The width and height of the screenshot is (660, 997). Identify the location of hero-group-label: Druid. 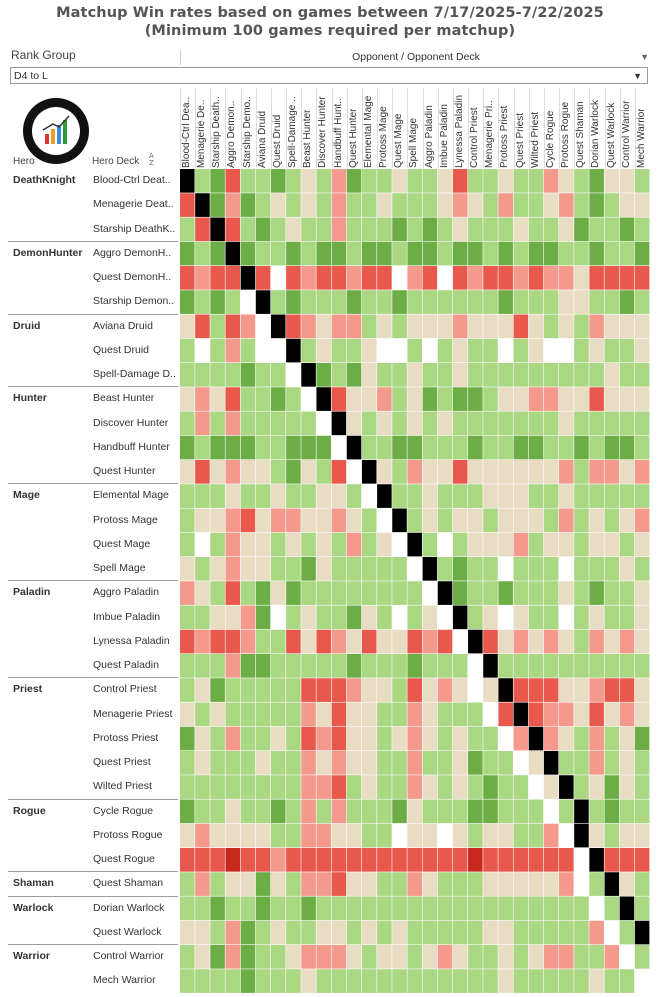
(27, 325).